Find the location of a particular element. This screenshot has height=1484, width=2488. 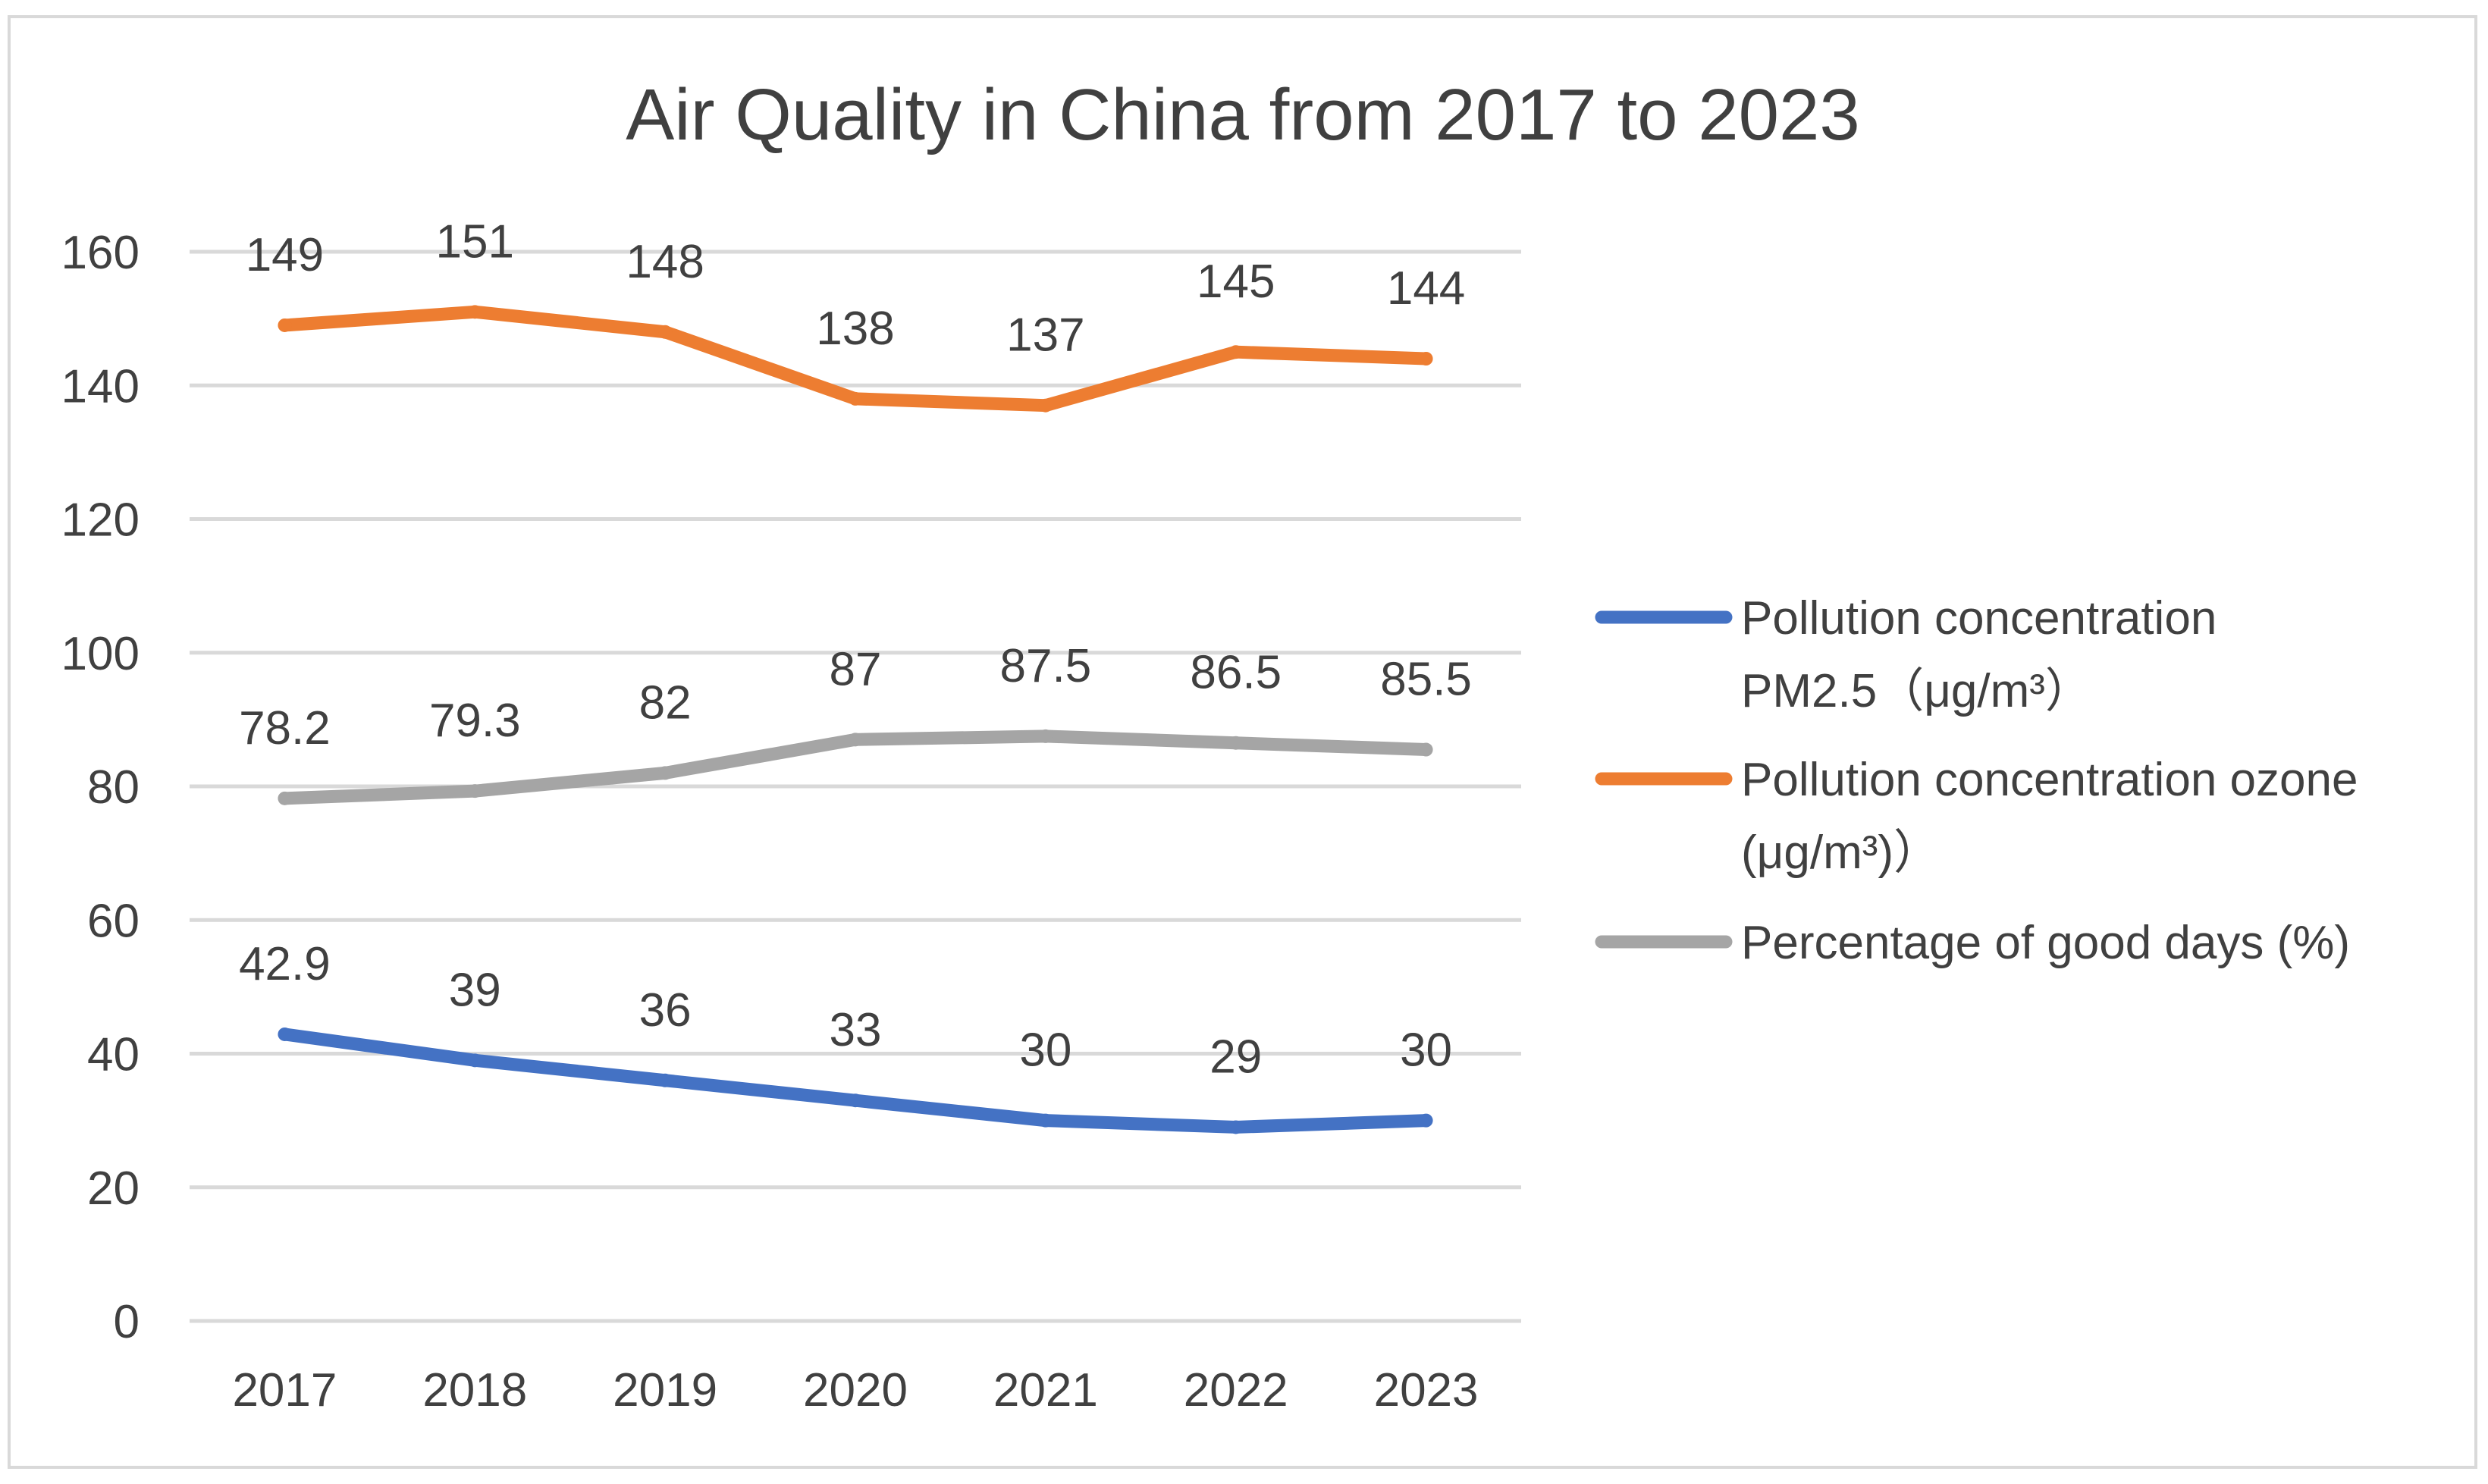

x-tick-label: 2020 is located at coordinates (855, 1390).